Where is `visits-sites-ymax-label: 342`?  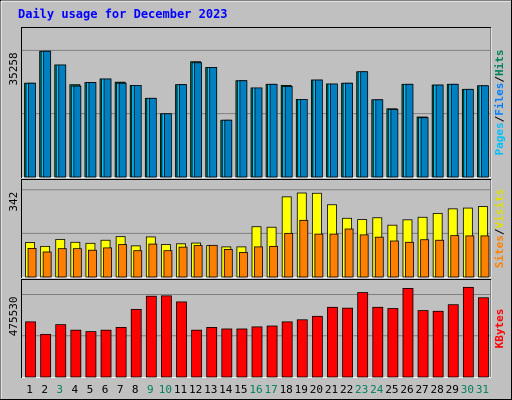 visits-sites-ymax-label: 342 is located at coordinates (13, 202).